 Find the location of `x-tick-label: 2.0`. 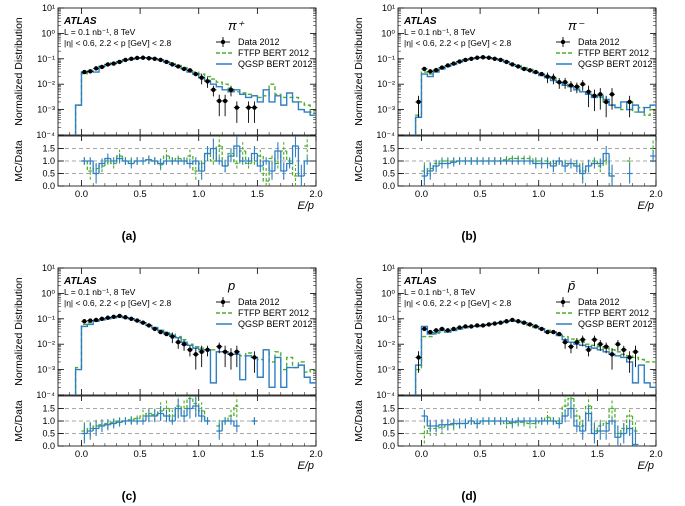

x-tick-label: 2.0 is located at coordinates (655, 194).